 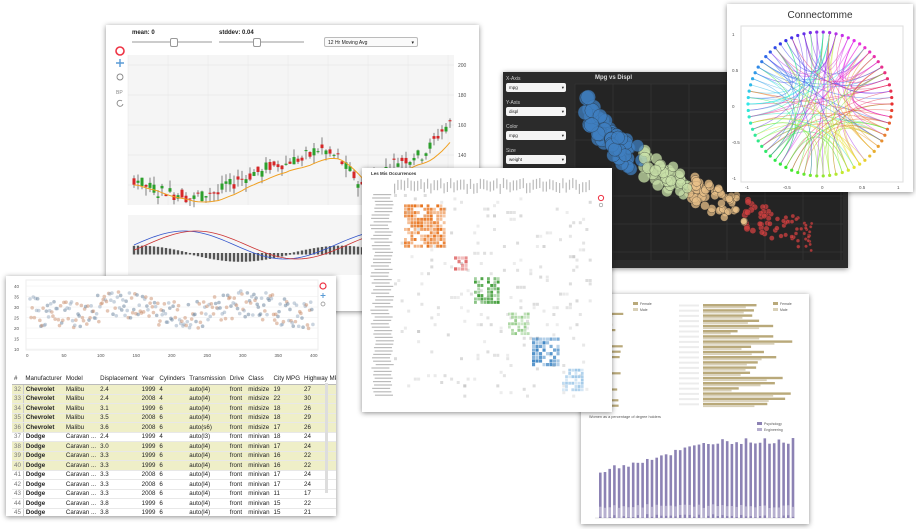 What do you see at coordinates (536, 111) in the screenshot?
I see `control-select: displ ▾` at bounding box center [536, 111].